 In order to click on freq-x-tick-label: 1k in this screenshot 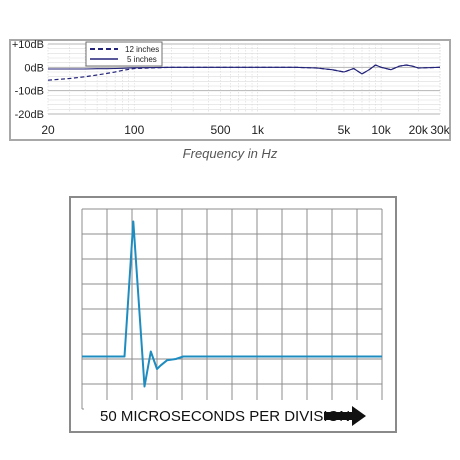, I will do `click(258, 130)`.